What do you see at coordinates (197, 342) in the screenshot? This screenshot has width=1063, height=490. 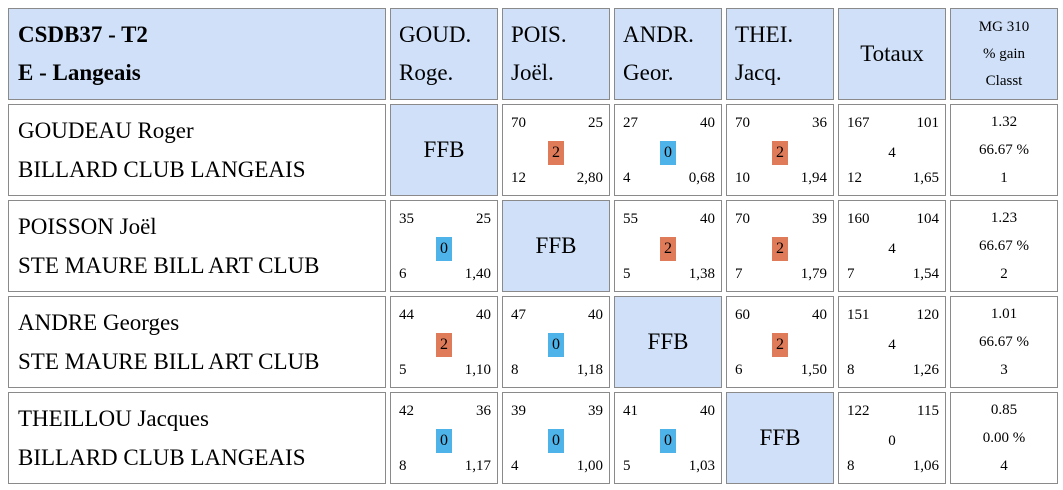 I see `player-cell: ANDRE Georges STE MAURE BILL ART CLUB` at bounding box center [197, 342].